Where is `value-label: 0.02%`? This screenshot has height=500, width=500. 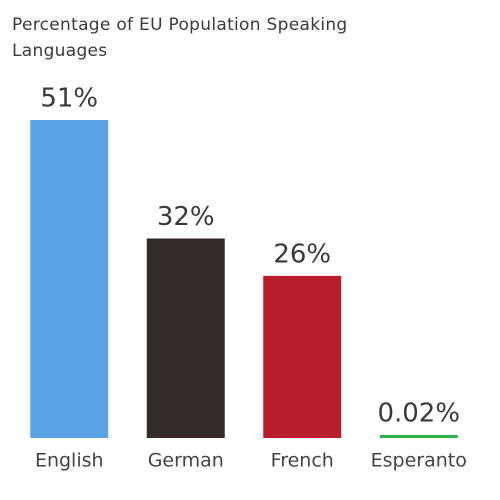 value-label: 0.02% is located at coordinates (418, 414).